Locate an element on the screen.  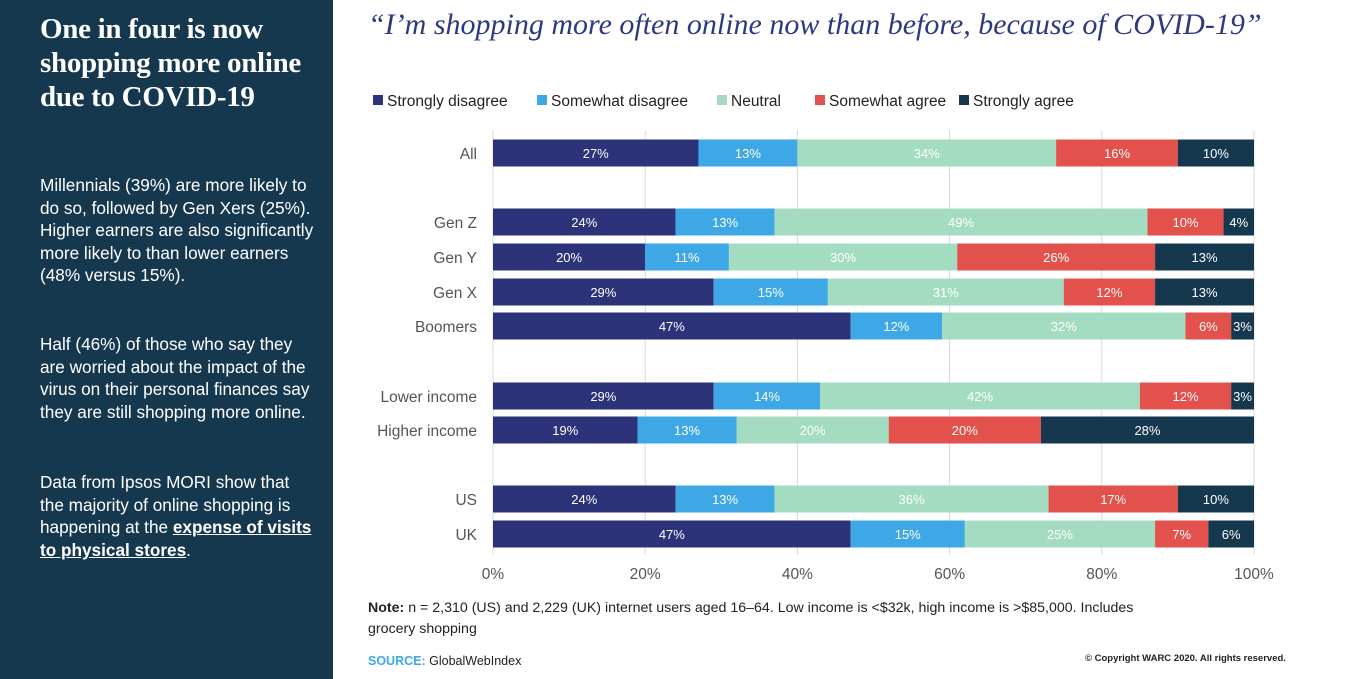
chart-source: SOURCE: GlobalWebIndex is located at coordinates (444, 661).